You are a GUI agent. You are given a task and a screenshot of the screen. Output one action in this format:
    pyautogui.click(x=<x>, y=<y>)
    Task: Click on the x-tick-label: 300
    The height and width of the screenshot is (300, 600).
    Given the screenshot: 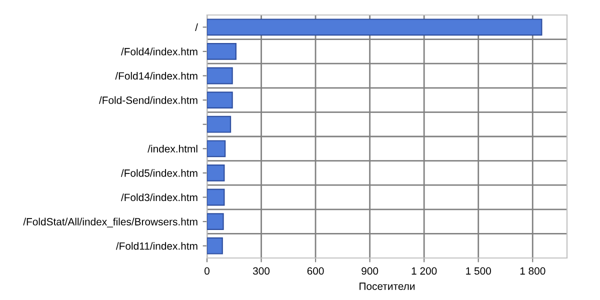 What is the action you would take?
    pyautogui.click(x=261, y=271)
    